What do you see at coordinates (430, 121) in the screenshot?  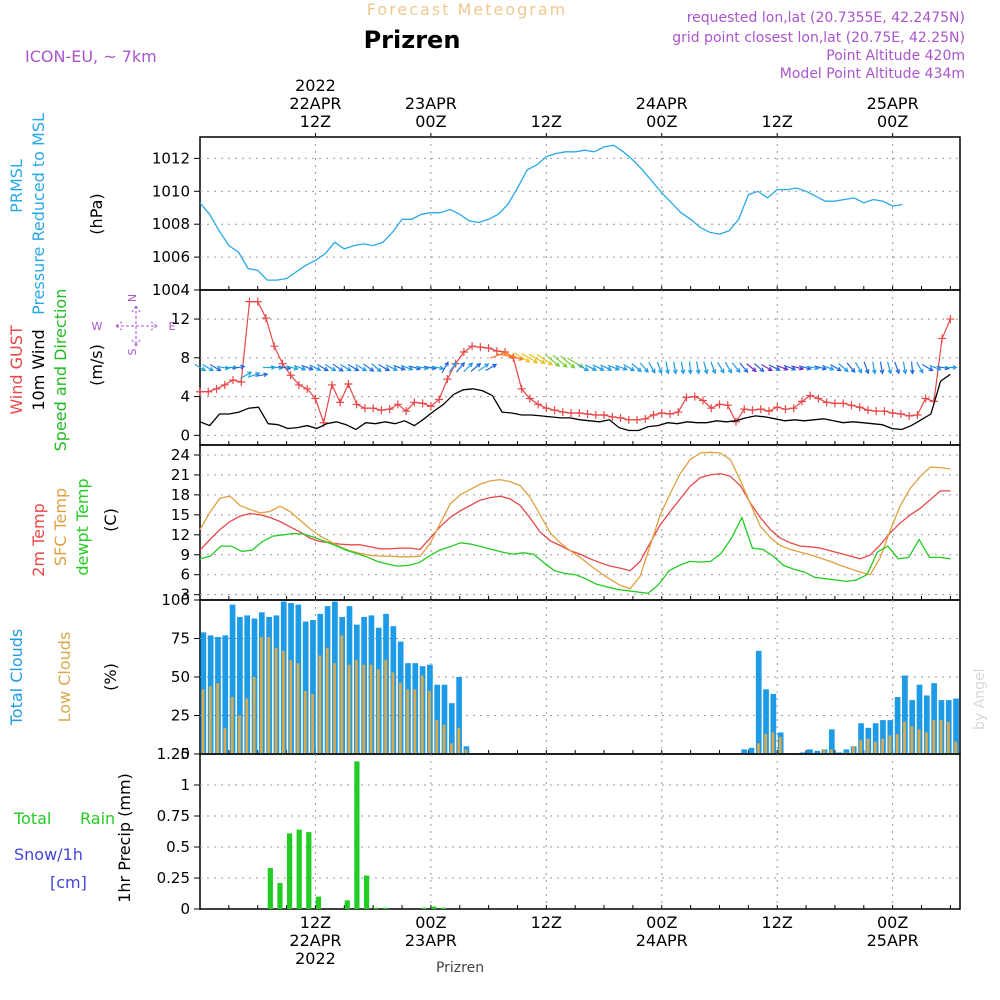 I see `top-time-label: 00Z` at bounding box center [430, 121].